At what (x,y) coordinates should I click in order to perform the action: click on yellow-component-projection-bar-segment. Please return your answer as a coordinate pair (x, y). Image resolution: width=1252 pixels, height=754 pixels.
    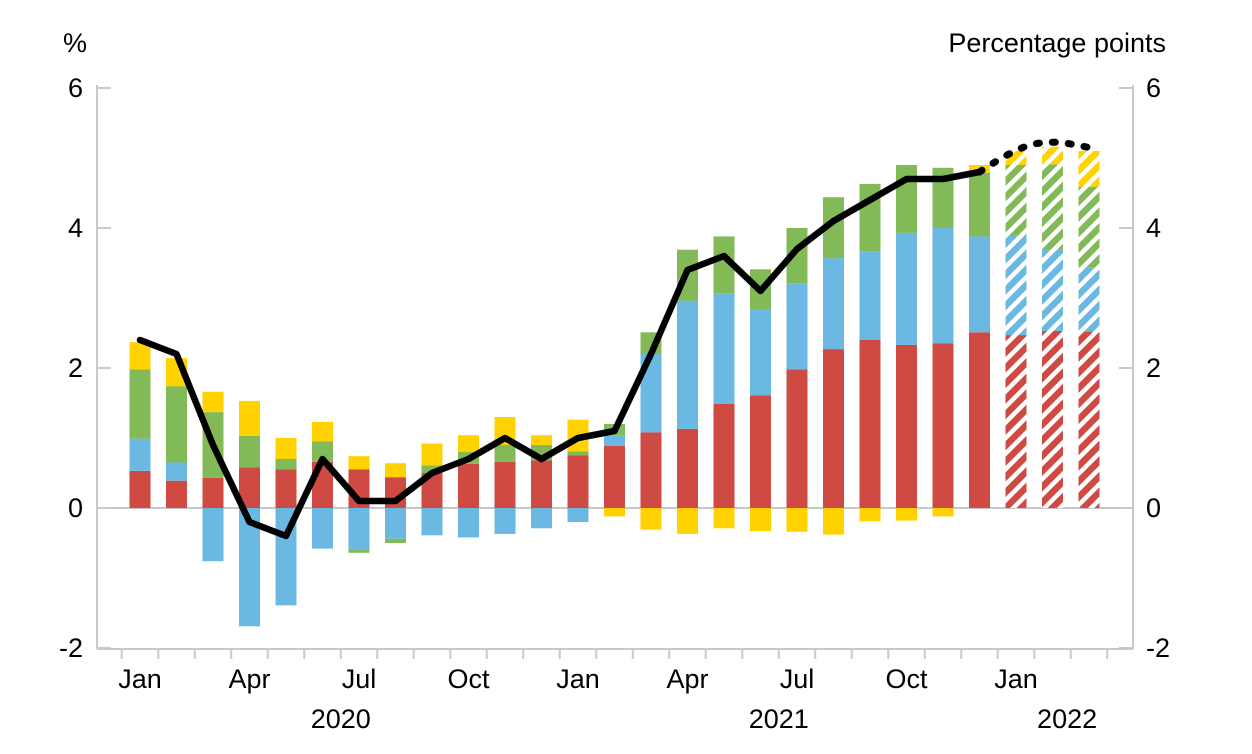
    Looking at the image, I should click on (1089, 169).